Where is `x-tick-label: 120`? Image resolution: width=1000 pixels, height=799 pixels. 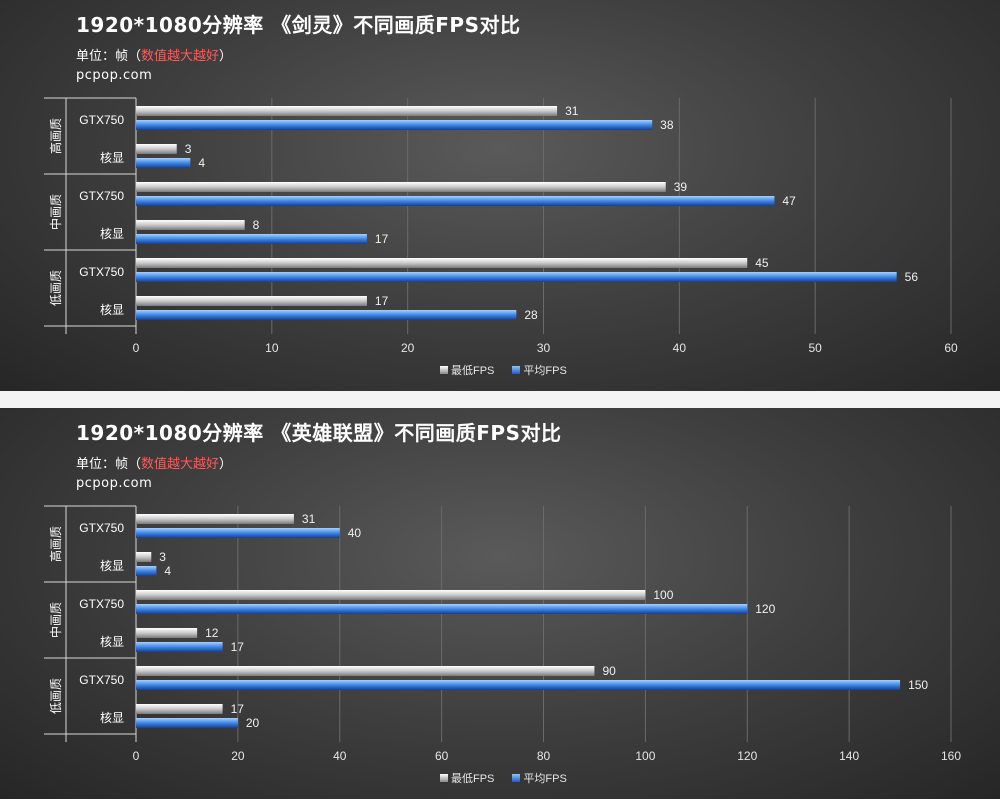 x-tick-label: 120 is located at coordinates (747, 756).